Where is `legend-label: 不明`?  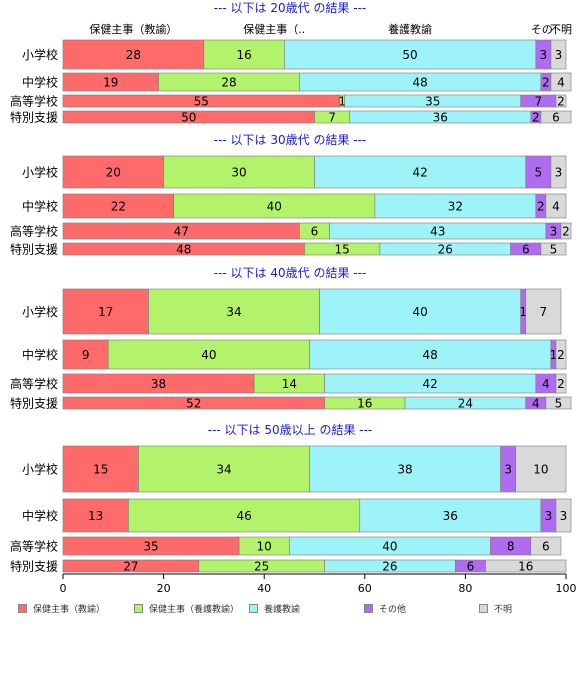
legend-label: 不明 is located at coordinates (503, 610).